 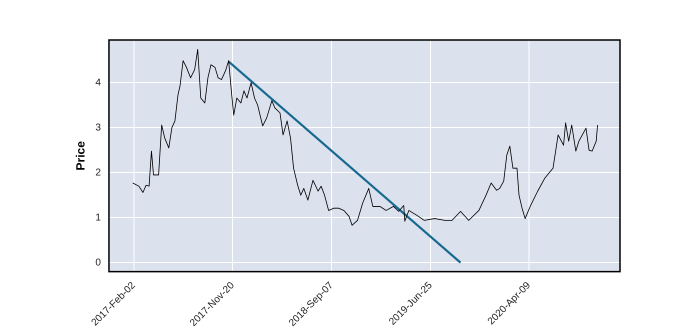 I want to click on y-tick-label: 3, so click(x=98, y=128).